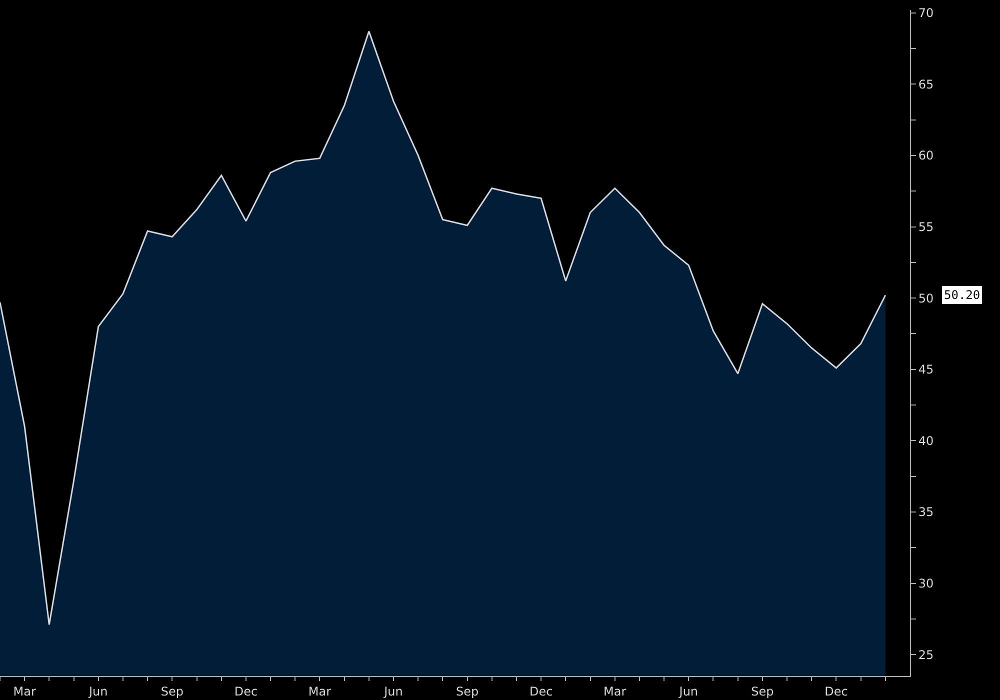  Describe the element at coordinates (962, 295) in the screenshot. I see `text: 50.20` at that location.